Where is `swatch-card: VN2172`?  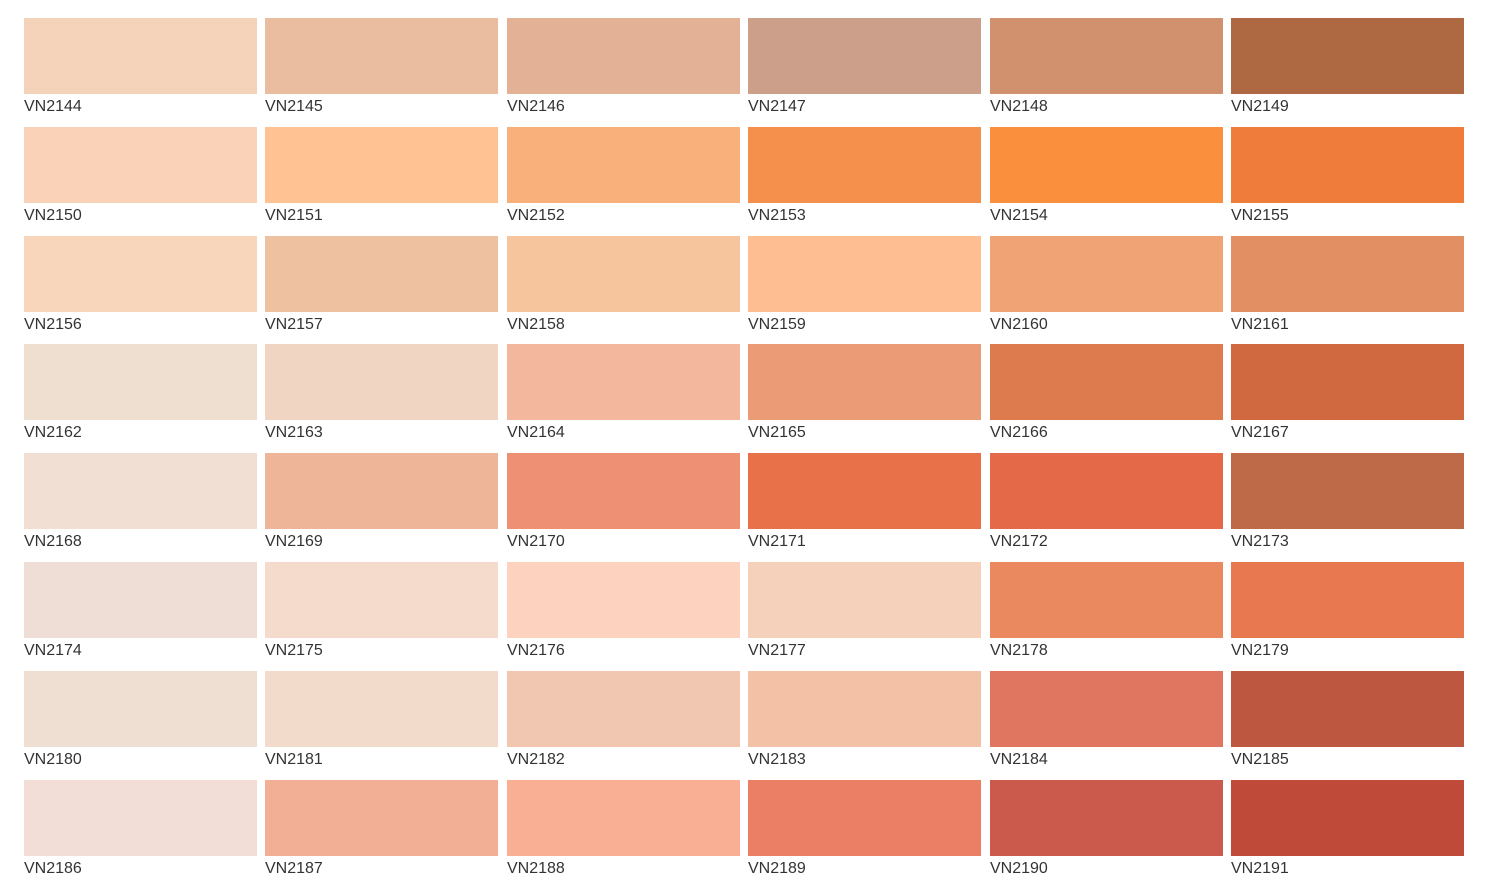
swatch-card: VN2172 is located at coordinates (1106, 505).